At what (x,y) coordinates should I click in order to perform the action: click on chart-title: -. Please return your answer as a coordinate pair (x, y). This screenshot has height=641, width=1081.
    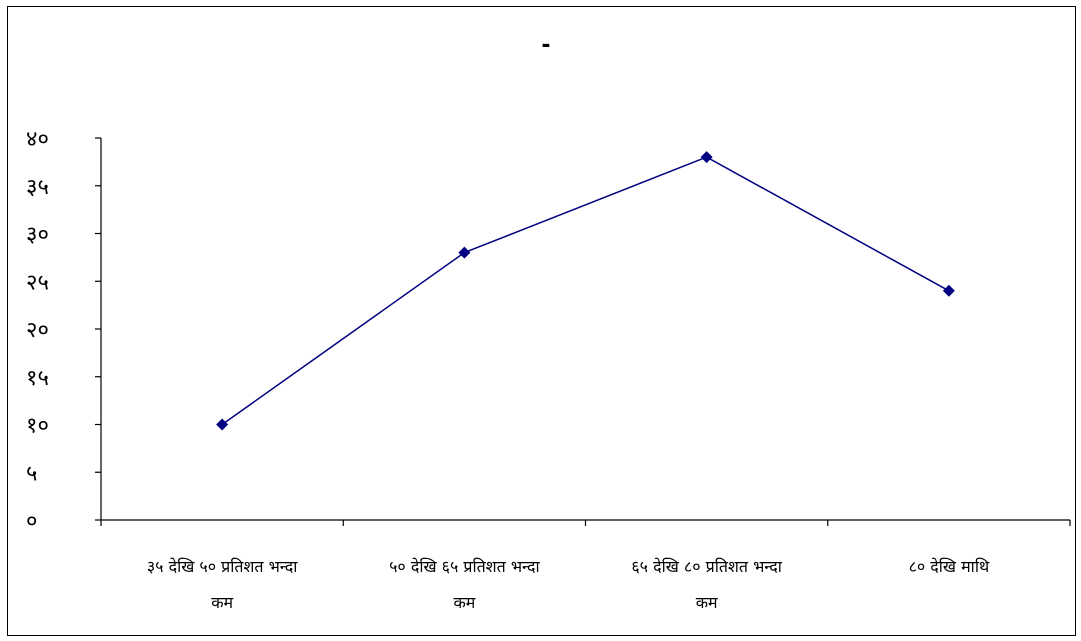
    Looking at the image, I should click on (545, 45).